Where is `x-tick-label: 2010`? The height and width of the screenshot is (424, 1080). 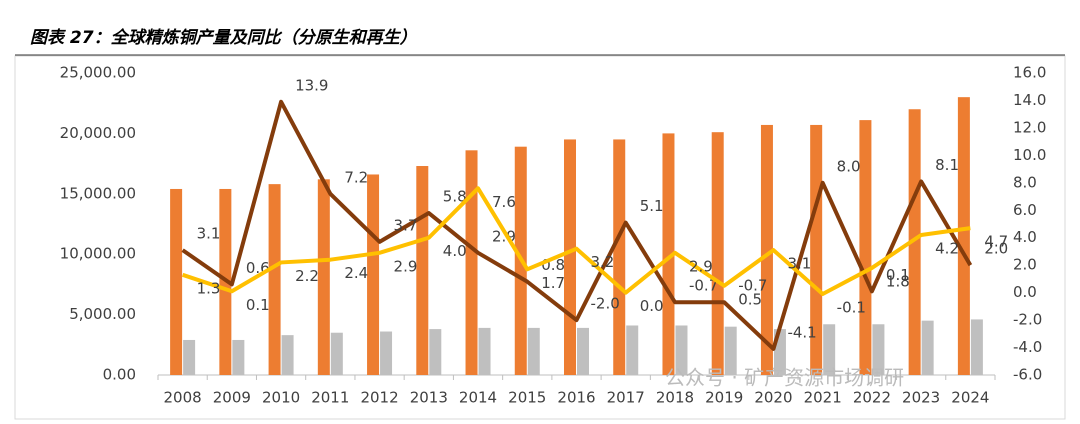
x-tick-label: 2010 is located at coordinates (281, 398).